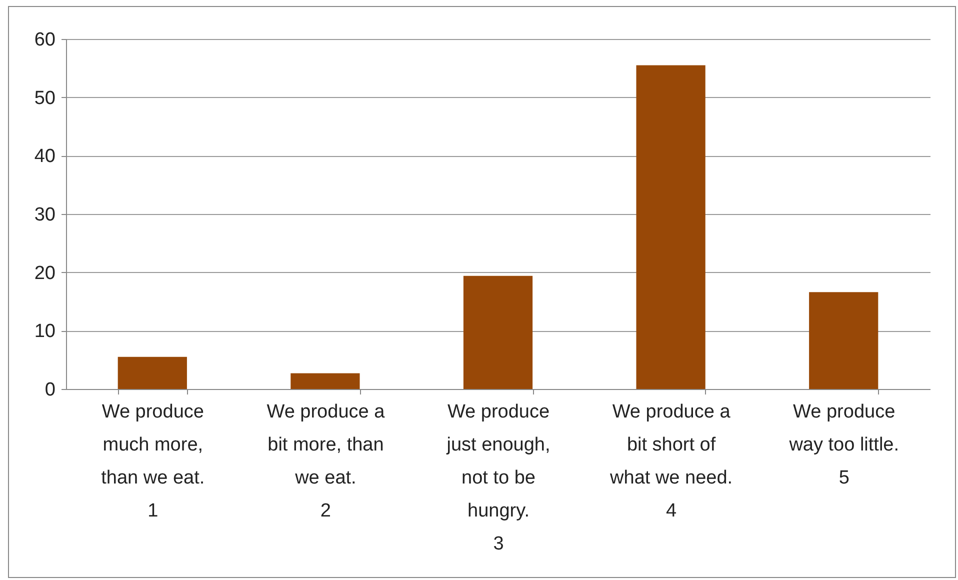 This screenshot has width=958, height=580. What do you see at coordinates (45, 40) in the screenshot?
I see `y-tick-label: 60` at bounding box center [45, 40].